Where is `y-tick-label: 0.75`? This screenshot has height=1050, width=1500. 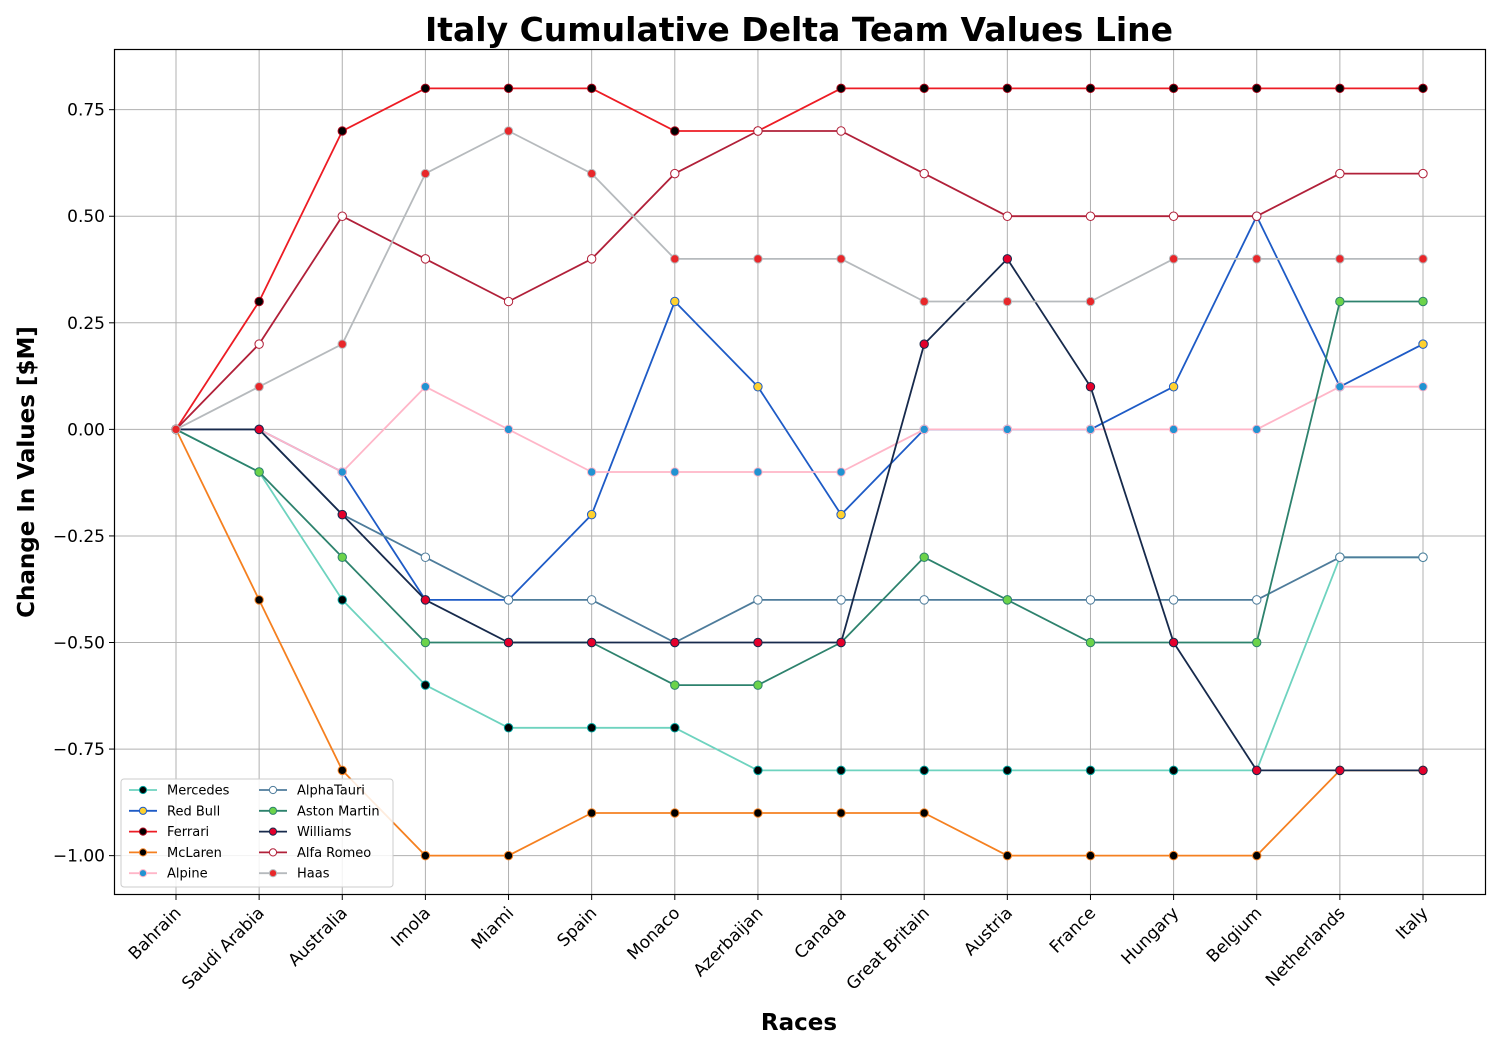
y-tick-label: 0.75 is located at coordinates (86, 111).